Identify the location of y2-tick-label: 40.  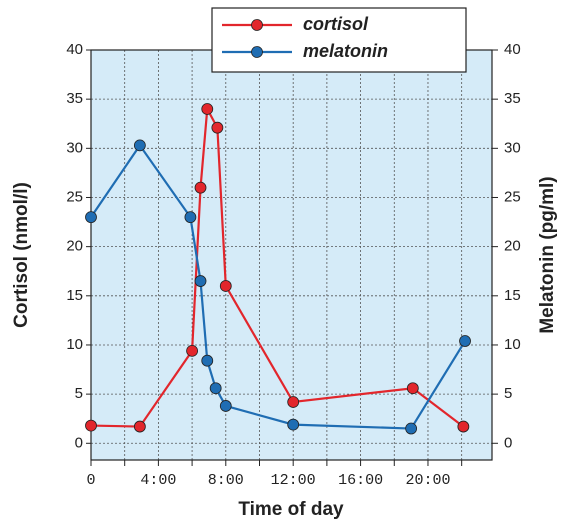
(512, 49).